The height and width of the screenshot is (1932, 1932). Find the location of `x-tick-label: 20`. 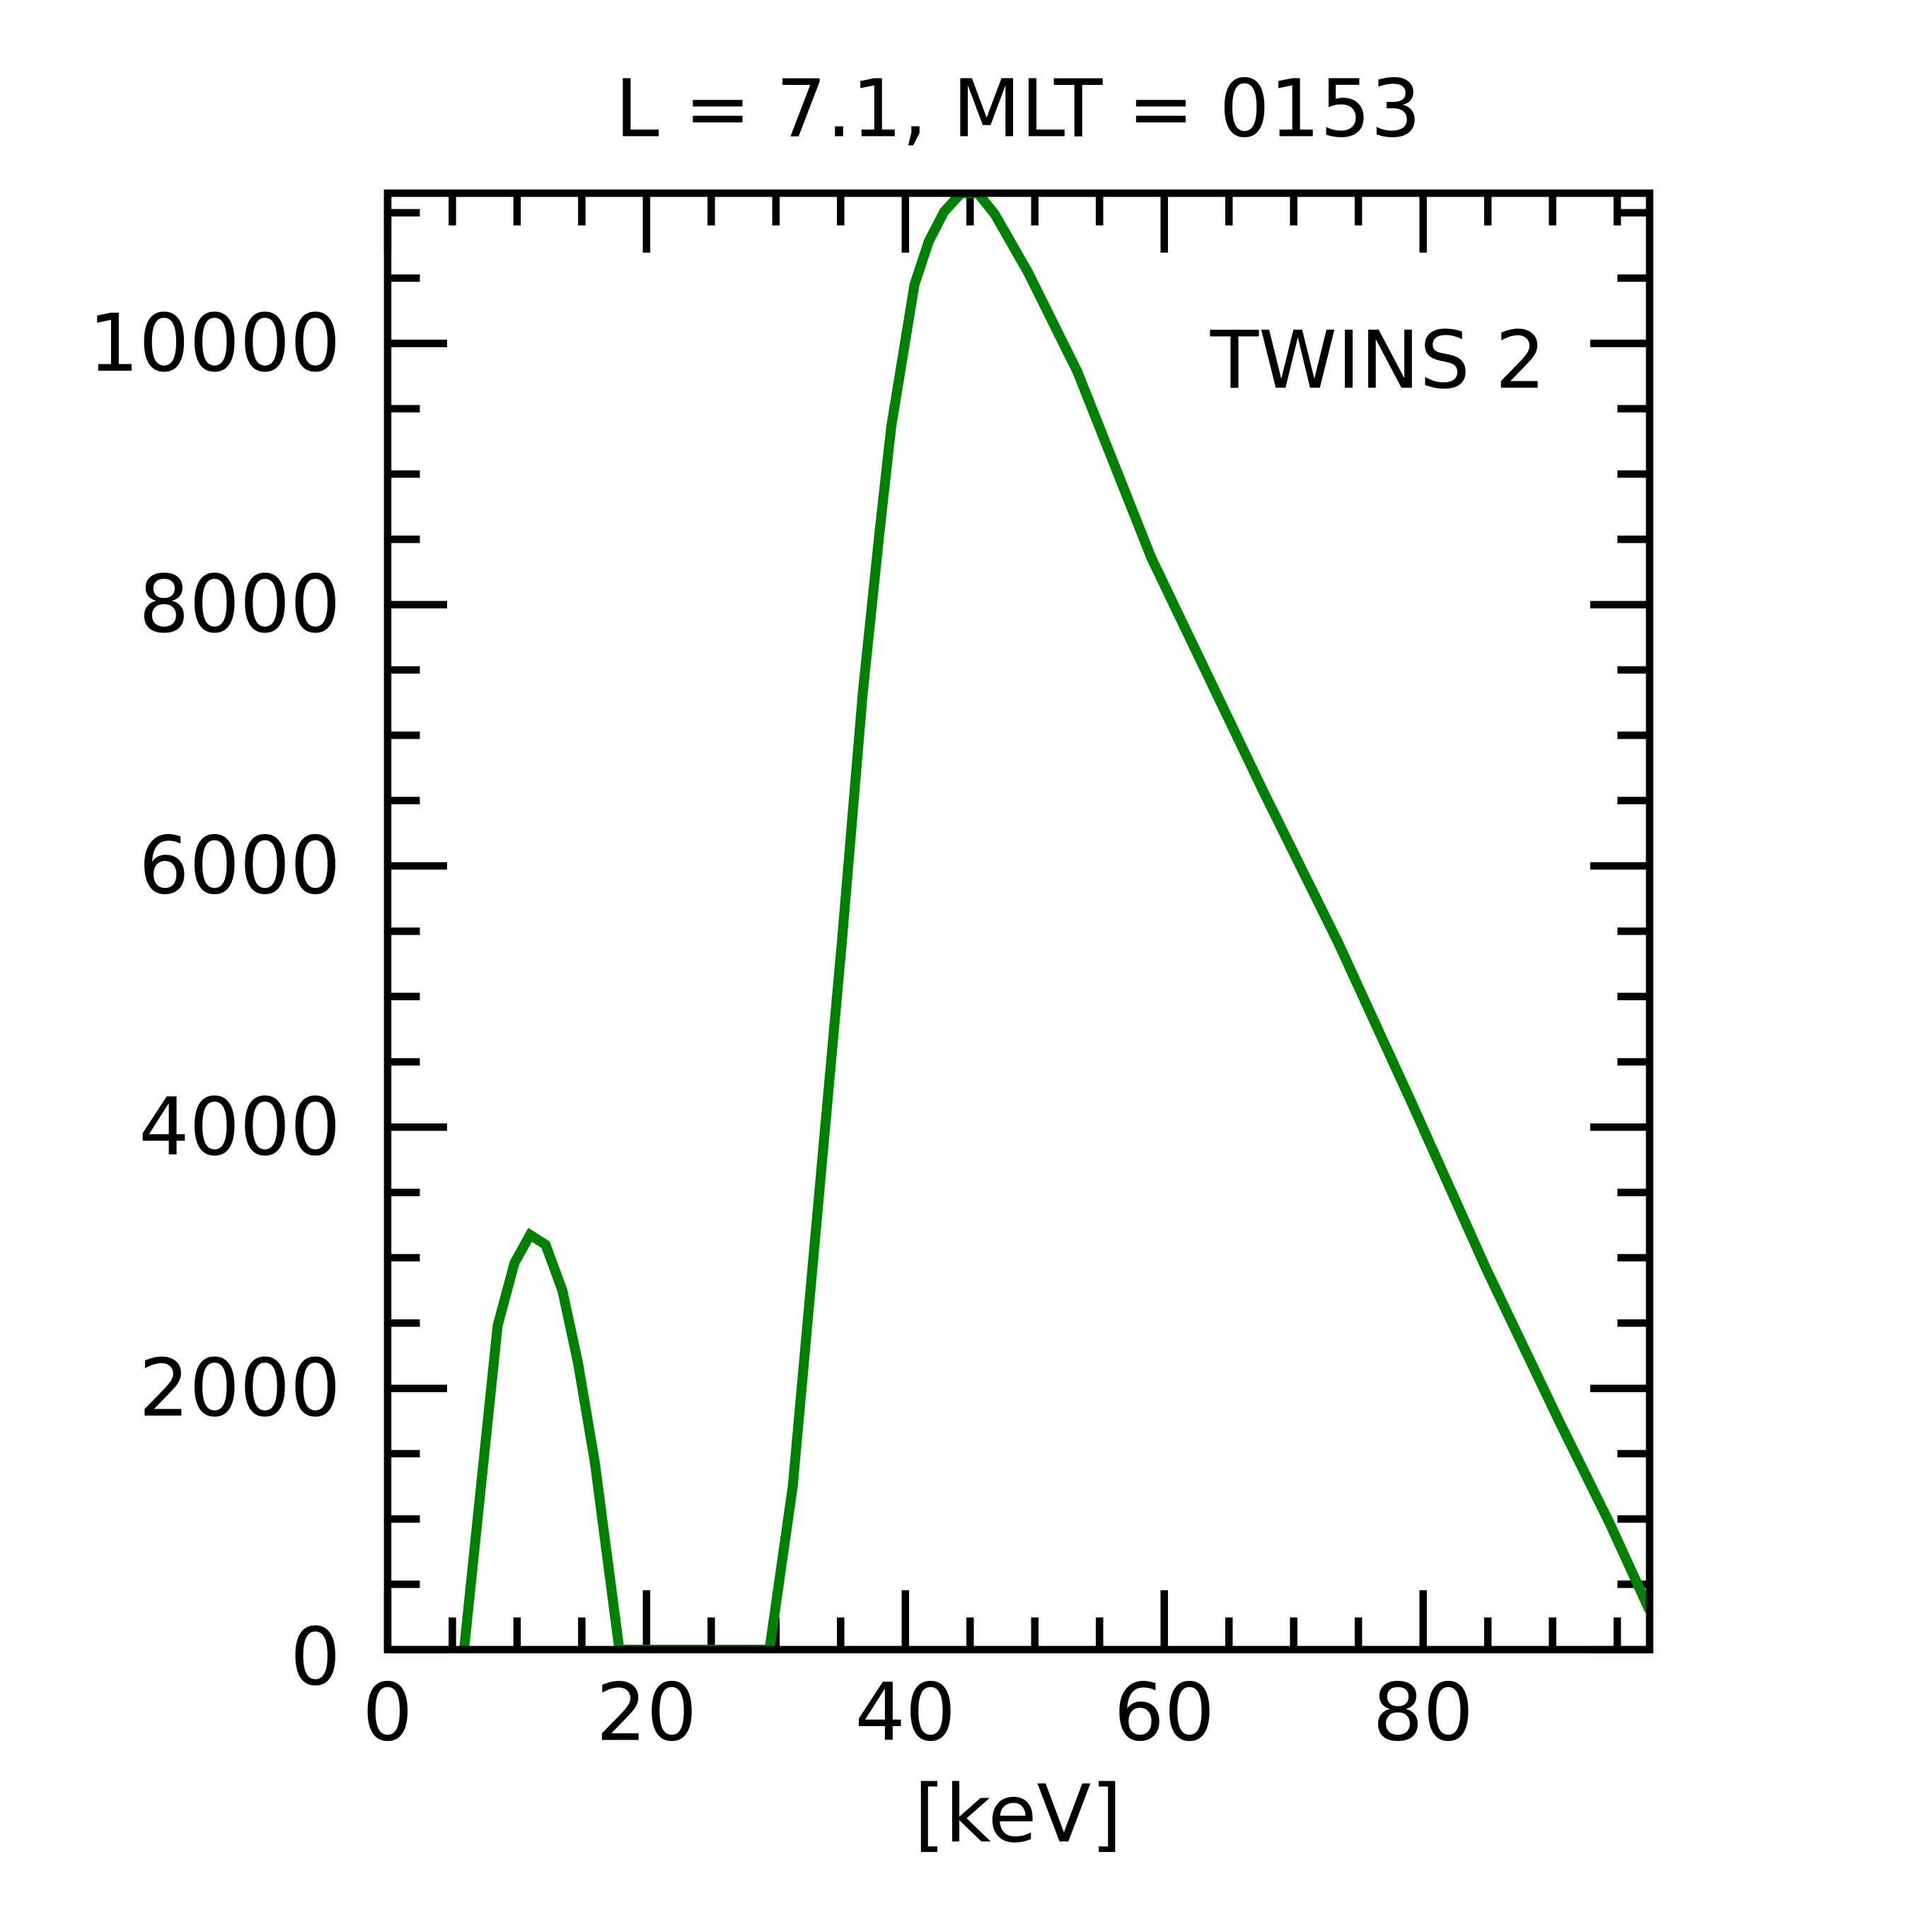

x-tick-label: 20 is located at coordinates (647, 1713).